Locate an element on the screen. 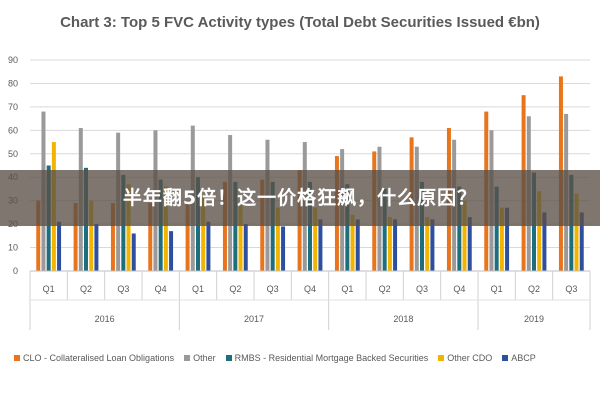  x-group-label: 2016 is located at coordinates (105, 319).